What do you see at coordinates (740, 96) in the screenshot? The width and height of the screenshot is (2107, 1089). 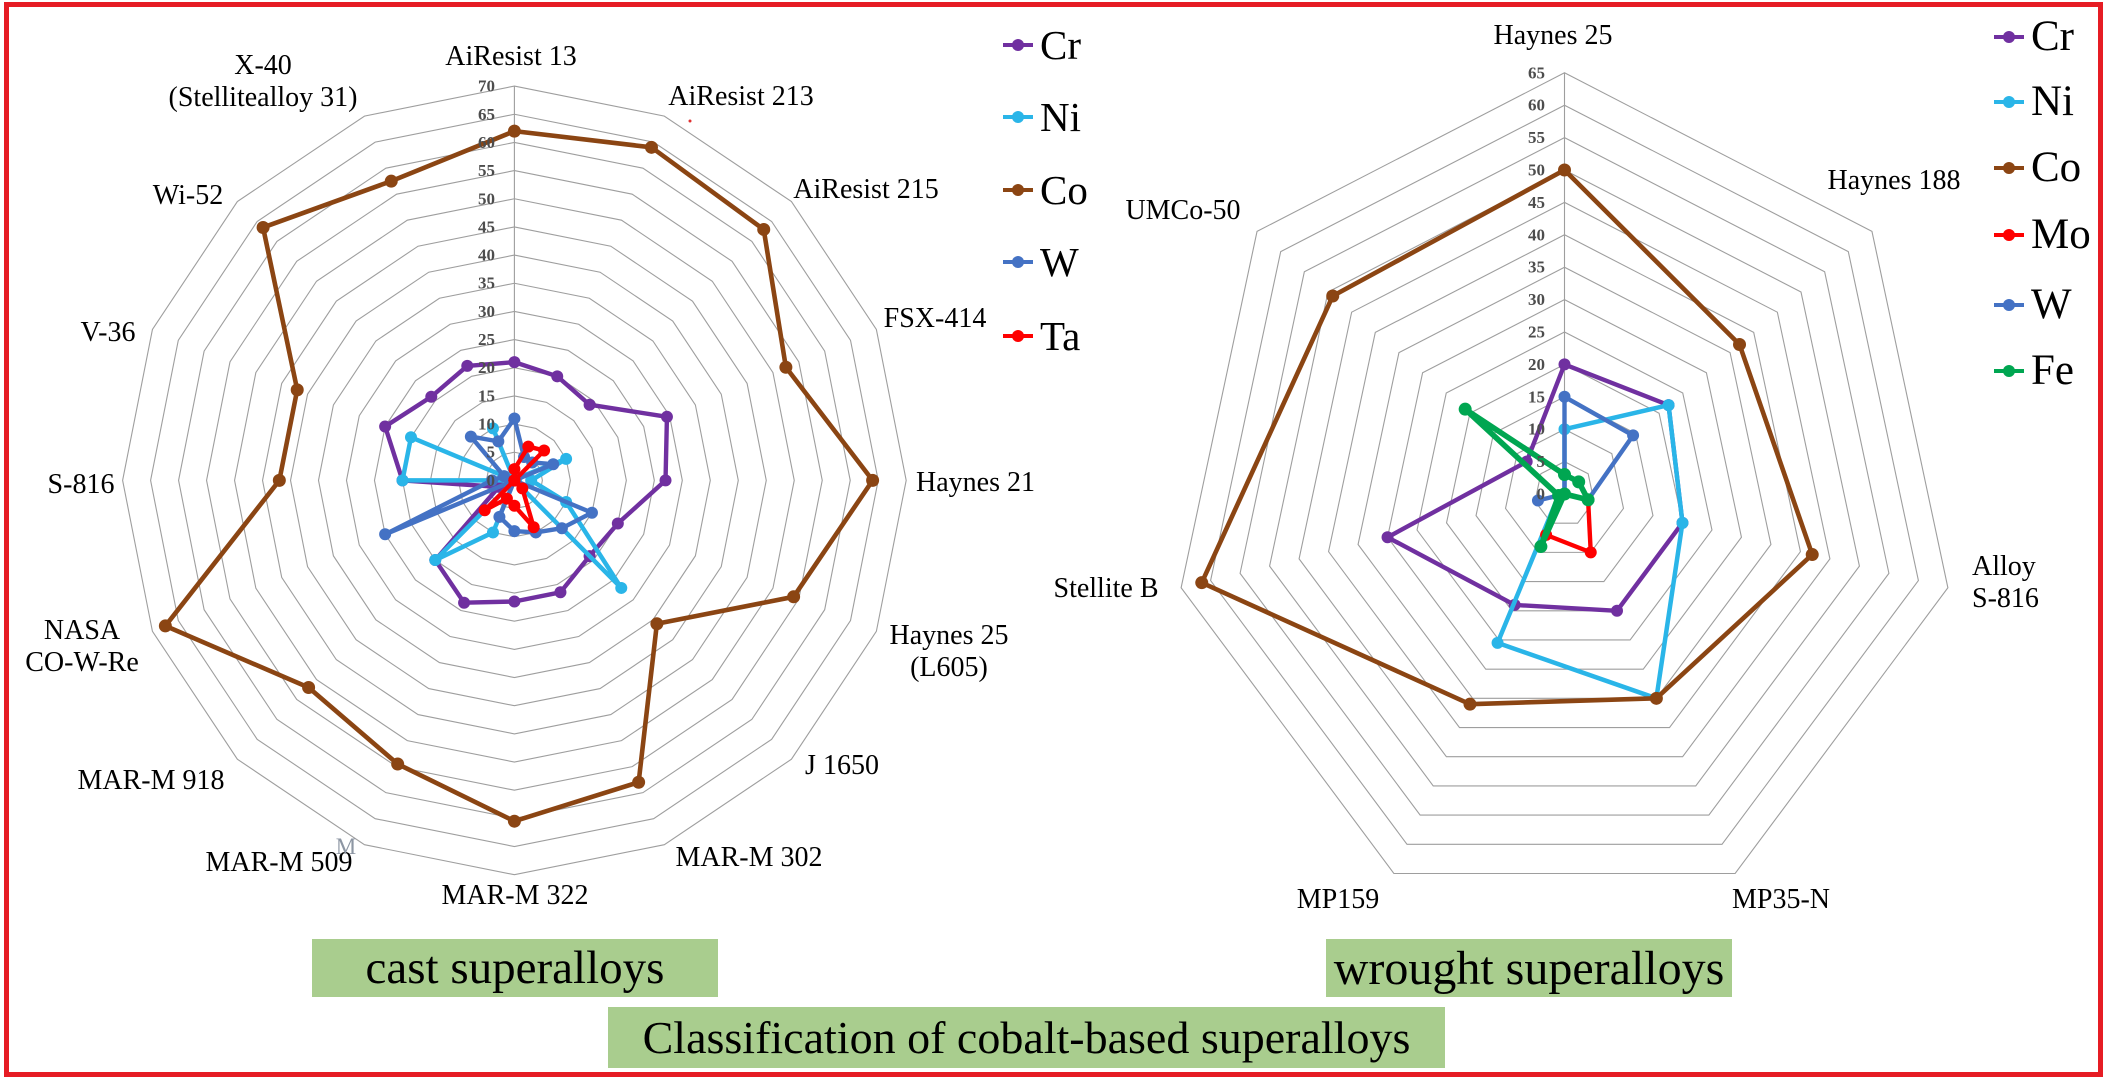 I see `category-label-AiResist 213: AiResist 213` at bounding box center [740, 96].